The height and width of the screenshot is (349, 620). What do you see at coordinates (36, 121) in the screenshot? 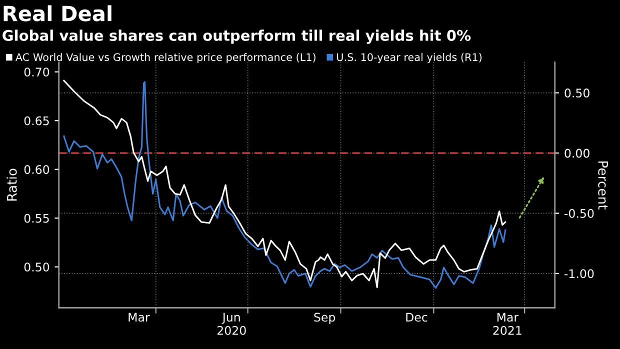
I see `y-tick-label: 0.65` at bounding box center [36, 121].